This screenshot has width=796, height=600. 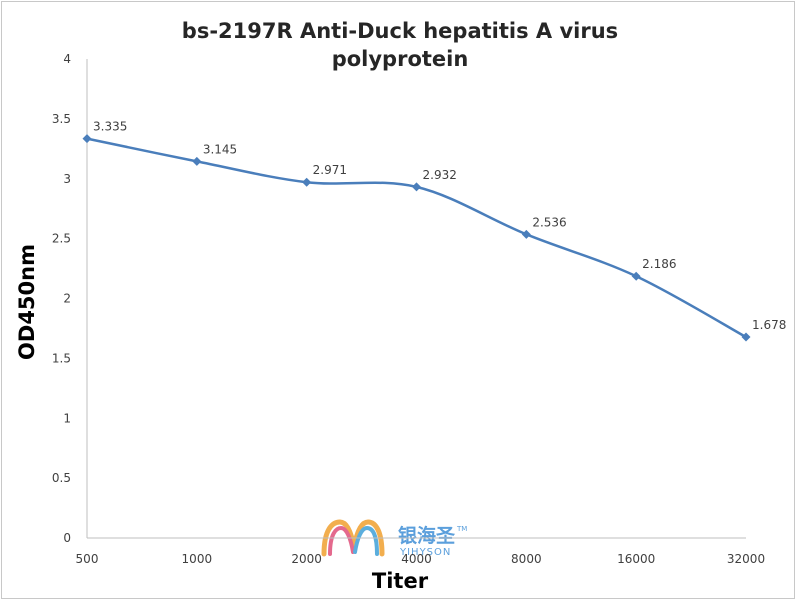 I want to click on data-value-label: 1.678, so click(x=769, y=325).